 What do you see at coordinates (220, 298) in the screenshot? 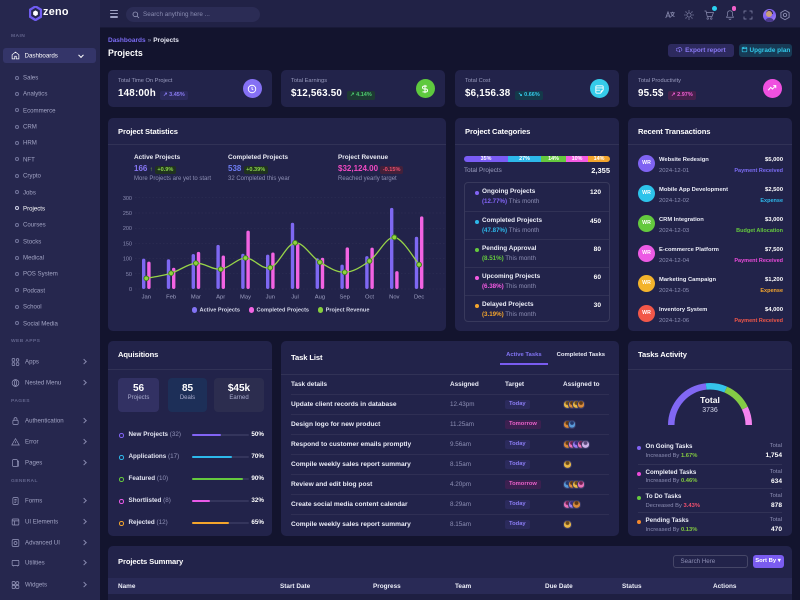
I see `svg-text: Apr` at bounding box center [220, 298].